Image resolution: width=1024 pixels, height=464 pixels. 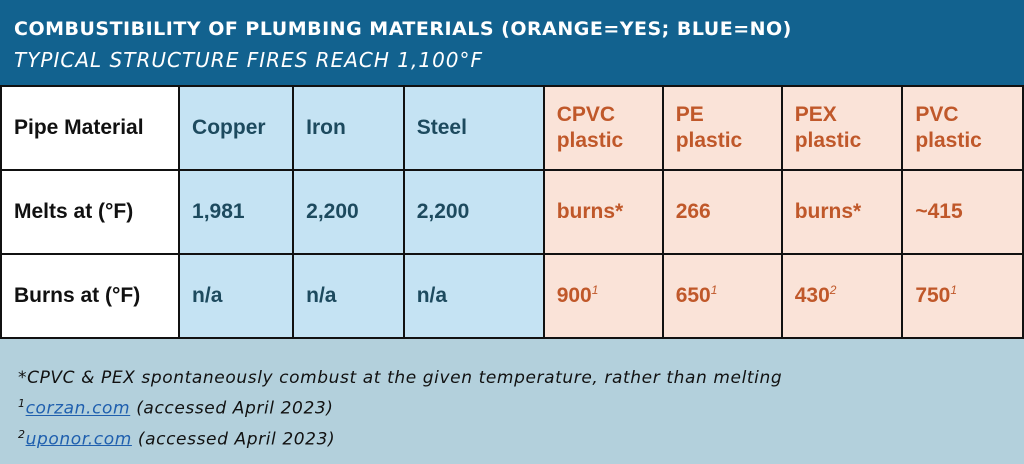 I want to click on burns-at-value: 650, so click(x=693, y=295).